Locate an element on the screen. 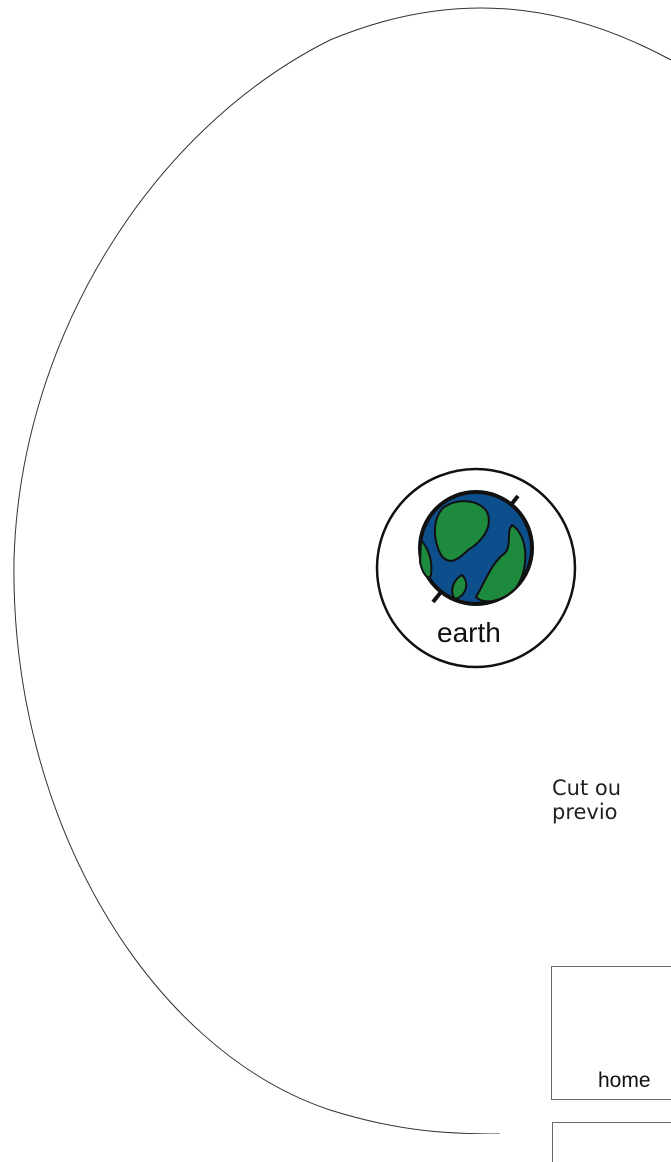  instruction-text: Cut ou previo is located at coordinates (611, 800).